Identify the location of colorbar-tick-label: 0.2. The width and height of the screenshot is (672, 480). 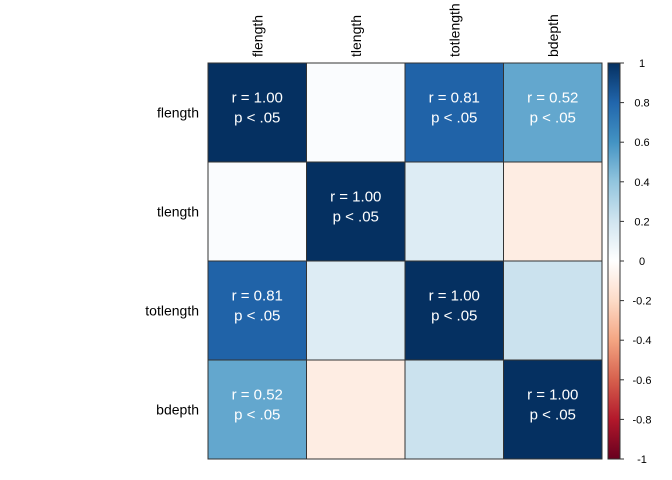
(641, 222).